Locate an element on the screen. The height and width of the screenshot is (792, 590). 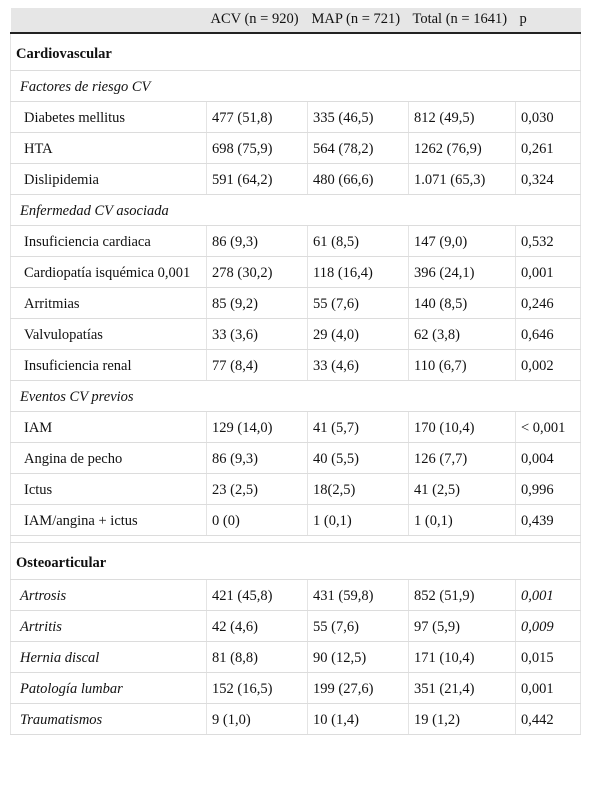
subheading-row: Enfermedad CV asociada is located at coordinates (295, 210).